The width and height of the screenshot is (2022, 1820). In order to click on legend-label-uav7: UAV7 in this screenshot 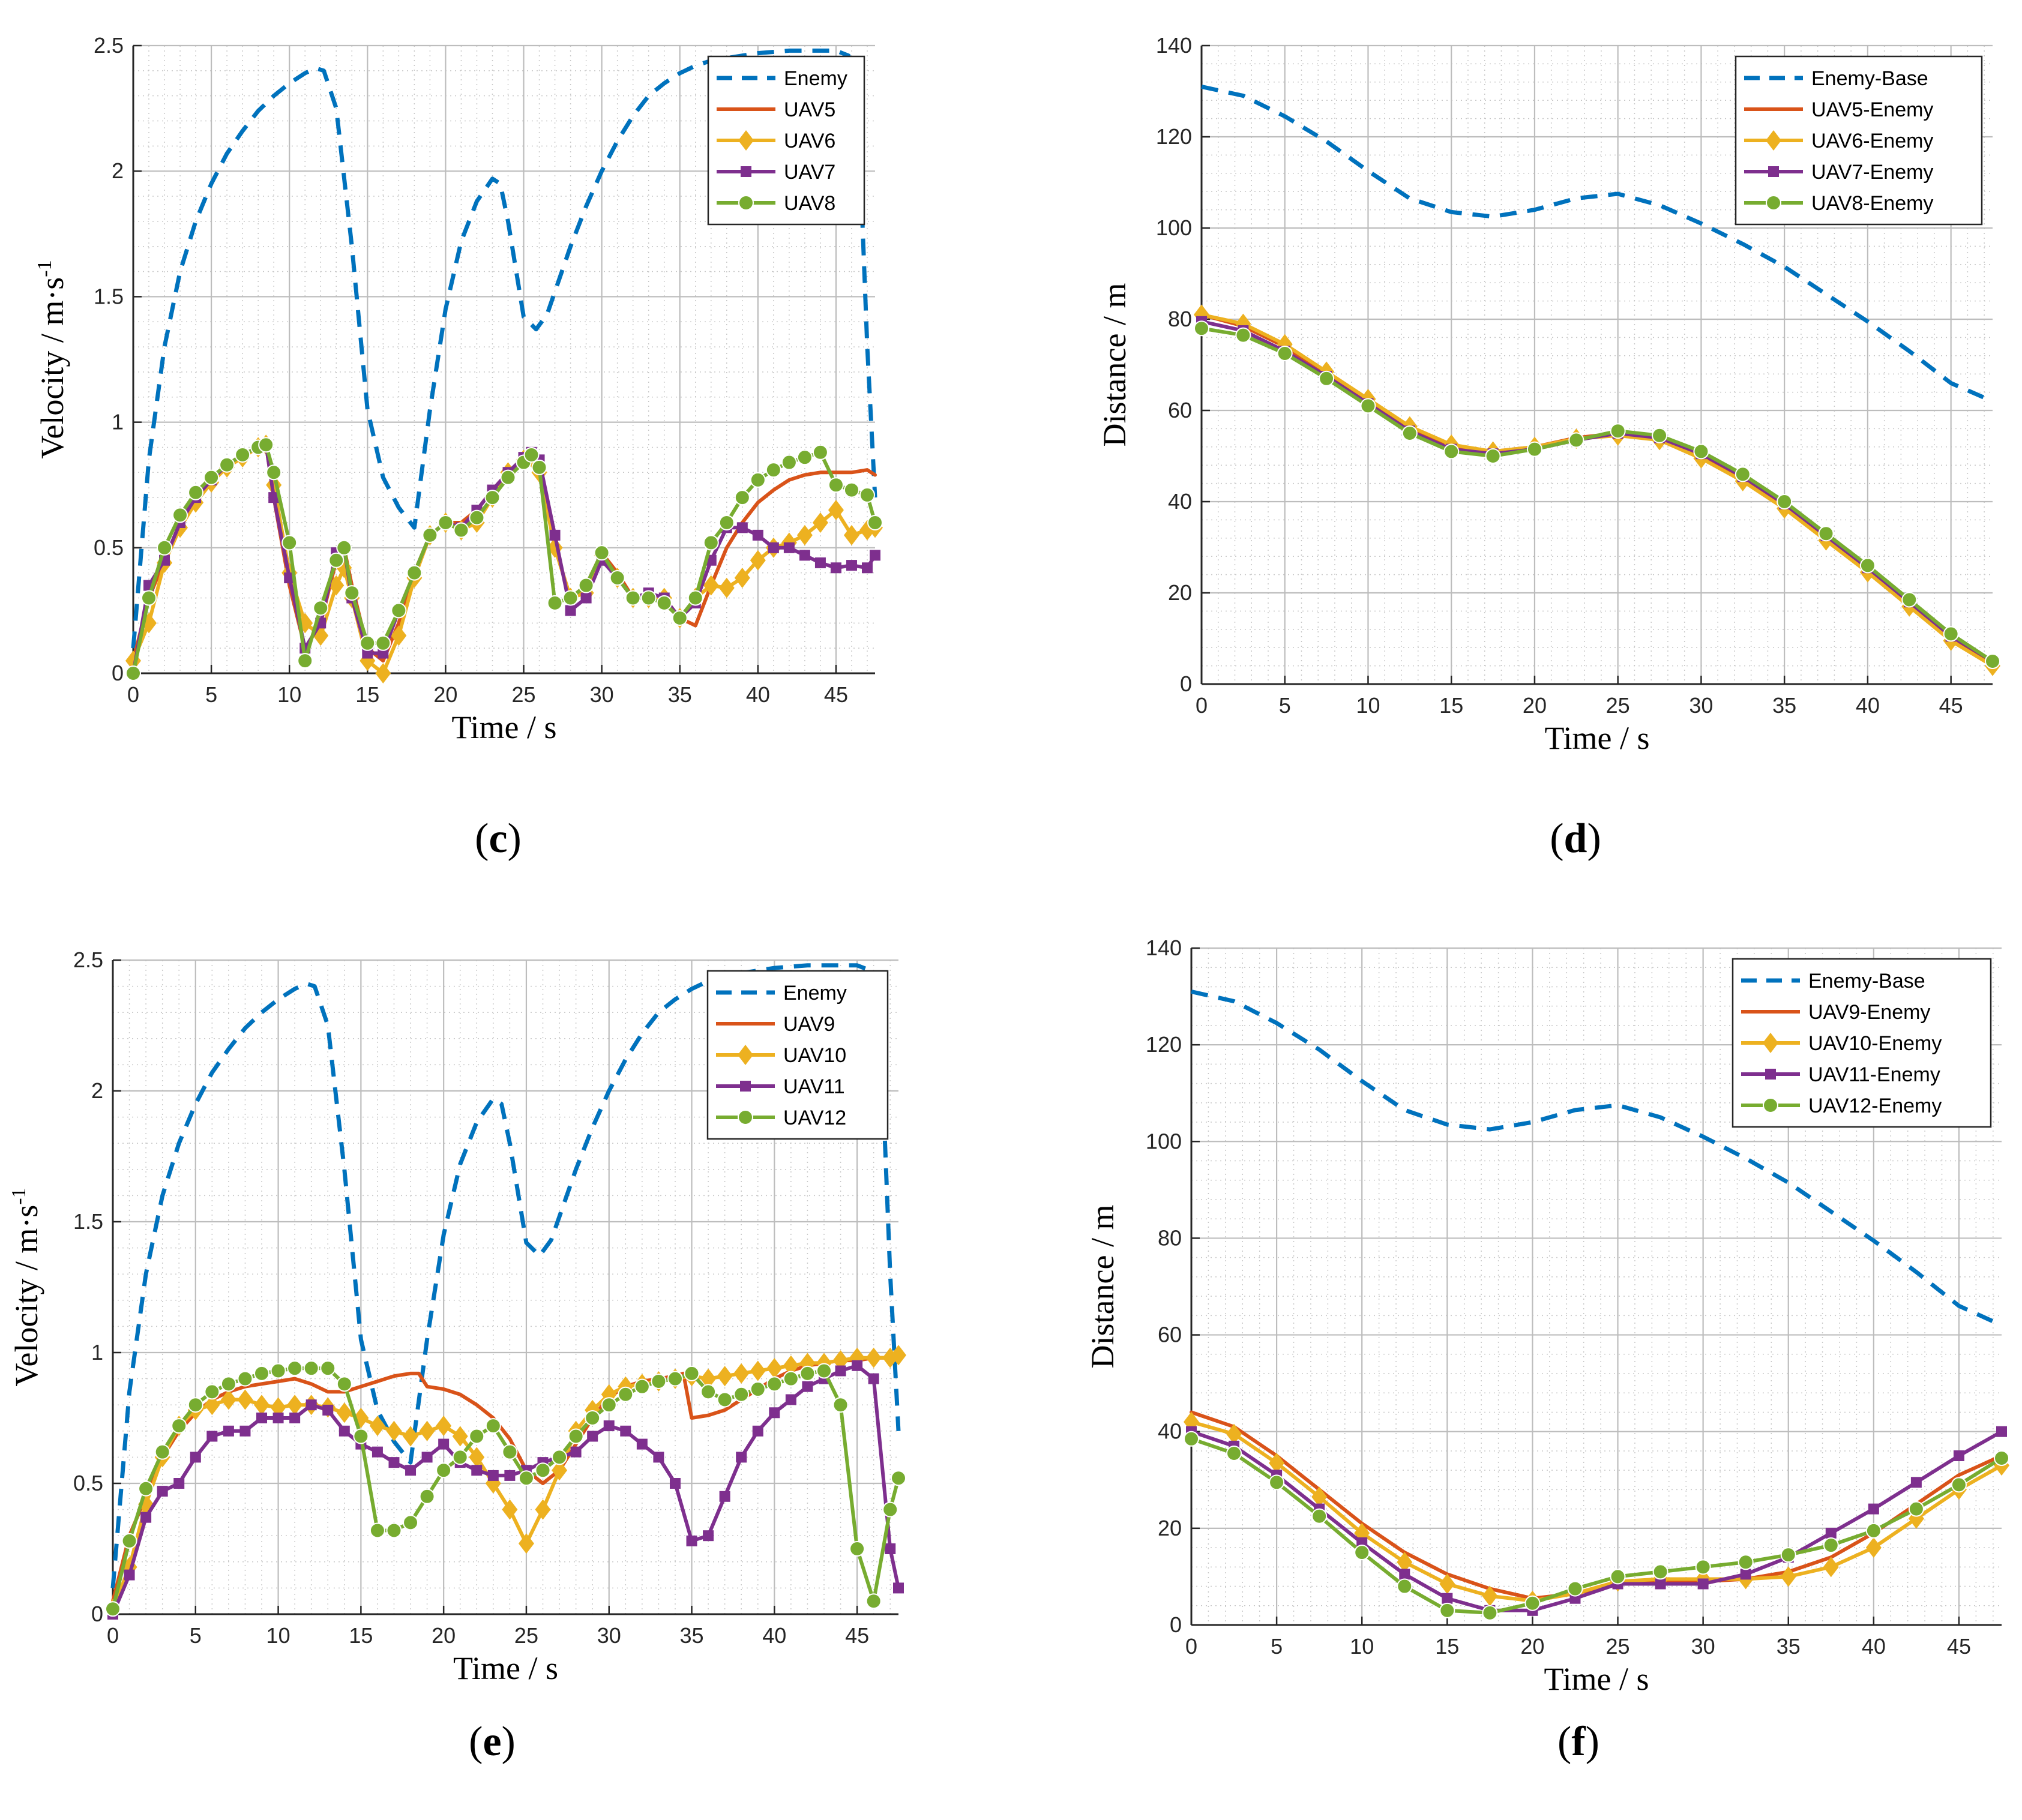, I will do `click(809, 172)`.